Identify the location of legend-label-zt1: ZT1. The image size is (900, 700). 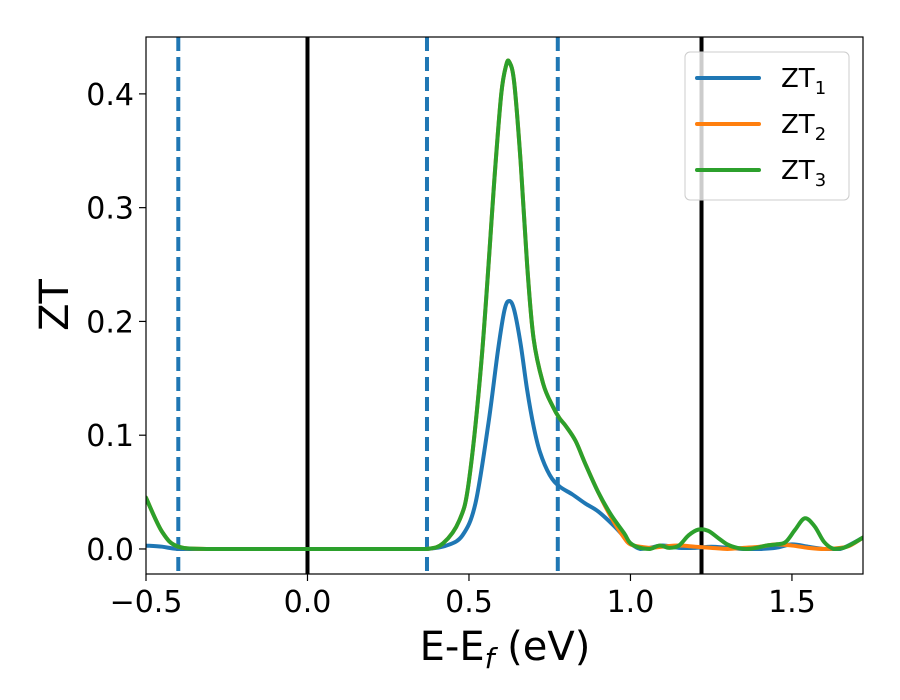
(803, 81).